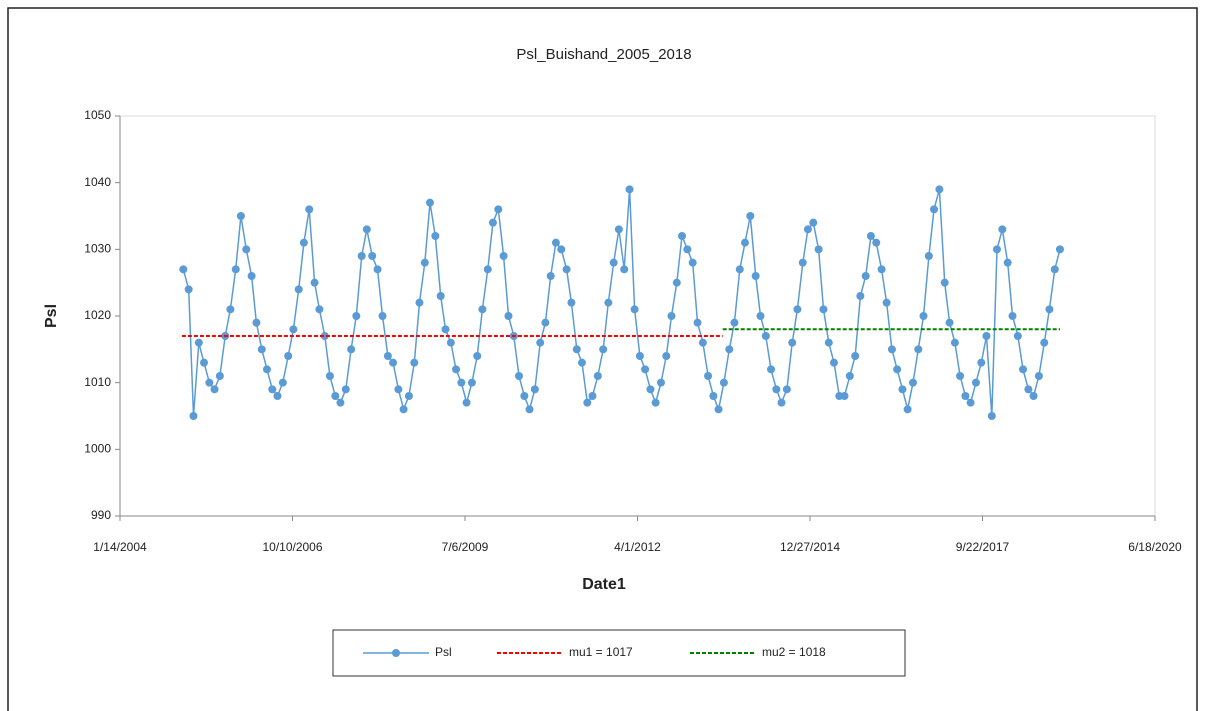 This screenshot has height=711, width=1208. I want to click on y-tick-label: 1030, so click(97, 249).